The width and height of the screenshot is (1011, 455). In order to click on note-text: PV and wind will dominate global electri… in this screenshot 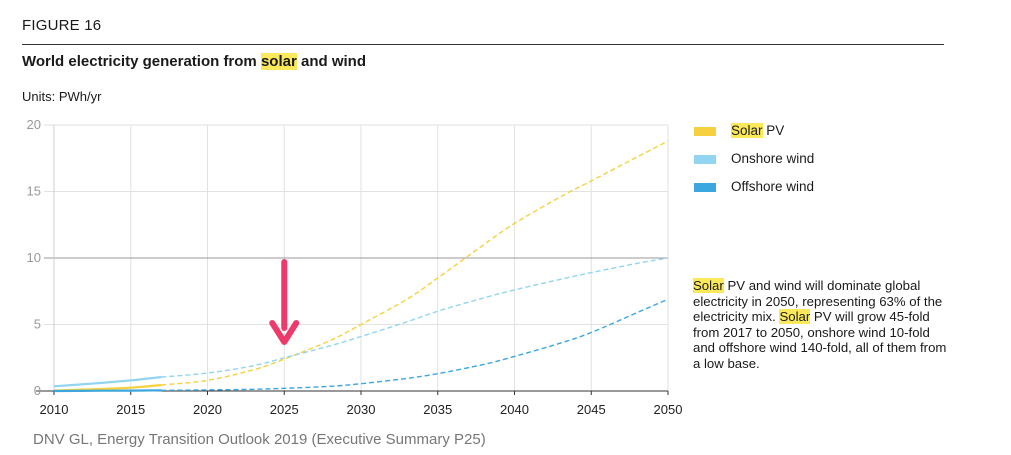, I will do `click(818, 301)`.